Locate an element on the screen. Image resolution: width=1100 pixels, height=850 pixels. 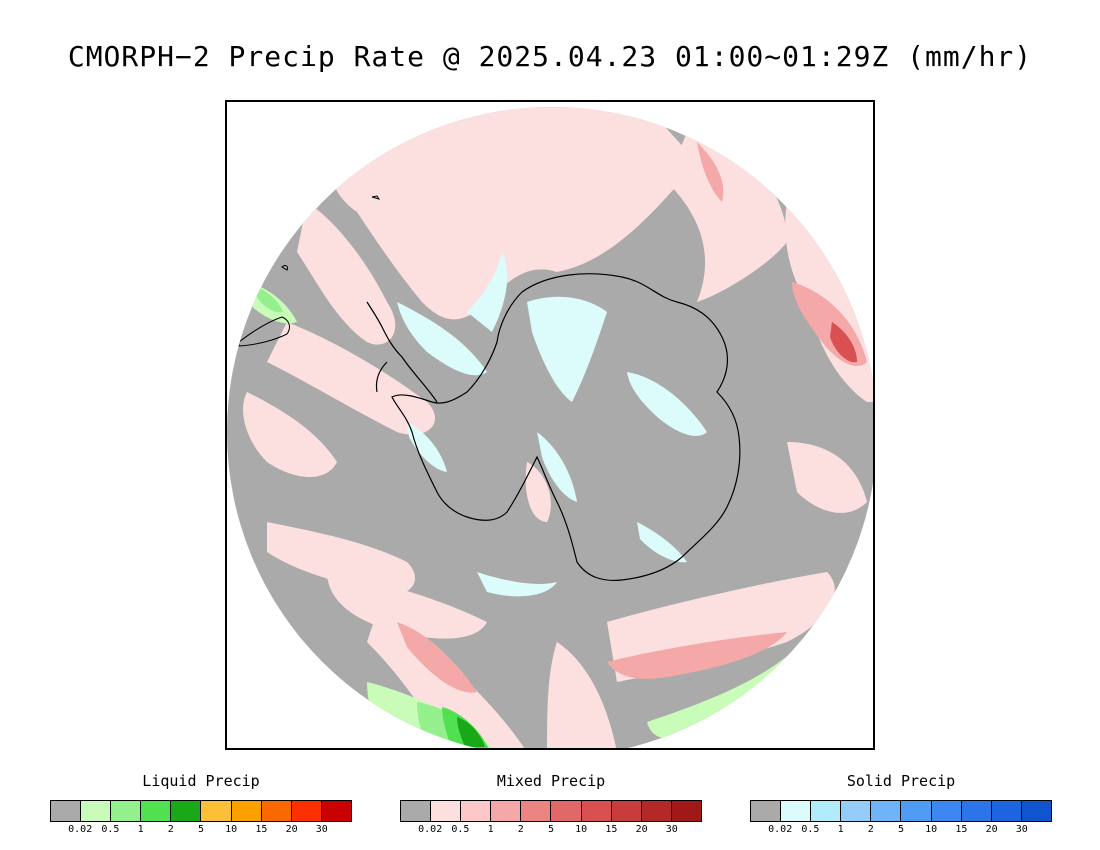
legend-title: Mixed Precip is located at coordinates (551, 781).